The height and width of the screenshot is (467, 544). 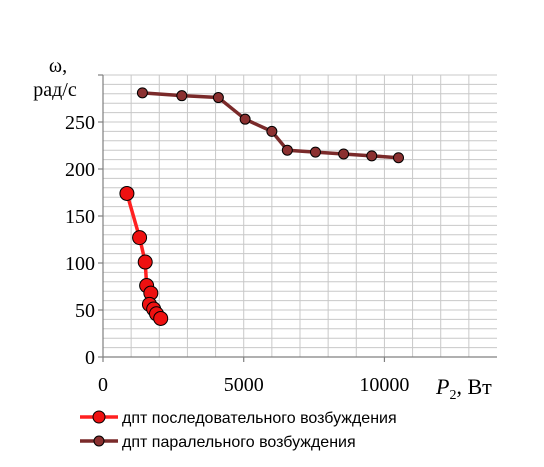 What do you see at coordinates (99, 441) in the screenshot?
I see `legend-marker-parallel` at bounding box center [99, 441].